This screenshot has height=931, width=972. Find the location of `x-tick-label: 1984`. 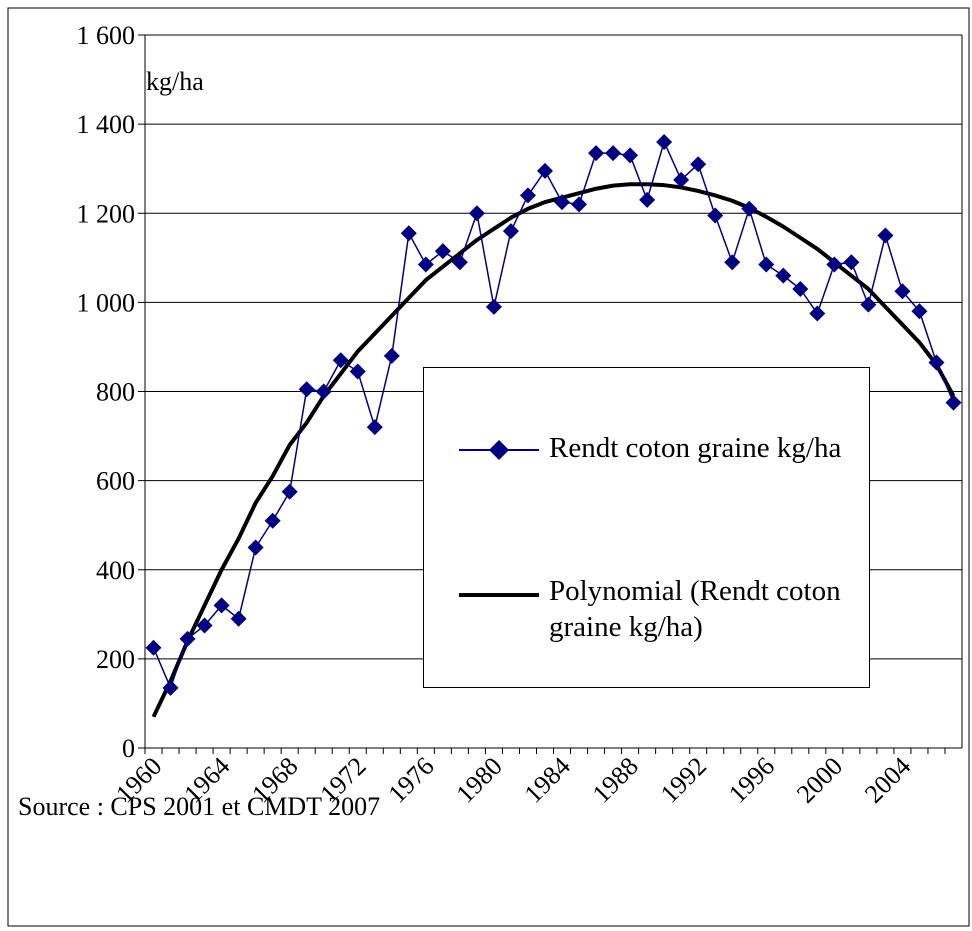

x-tick-label: 1984 is located at coordinates (547, 779).